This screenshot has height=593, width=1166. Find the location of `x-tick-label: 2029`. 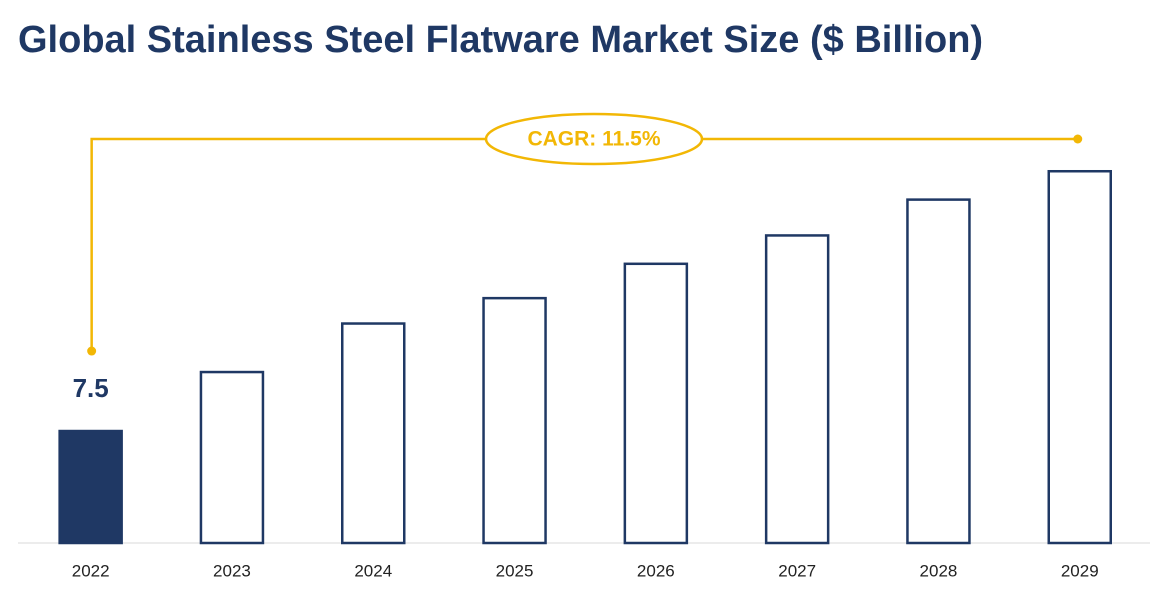

x-tick-label: 2029 is located at coordinates (1080, 570).